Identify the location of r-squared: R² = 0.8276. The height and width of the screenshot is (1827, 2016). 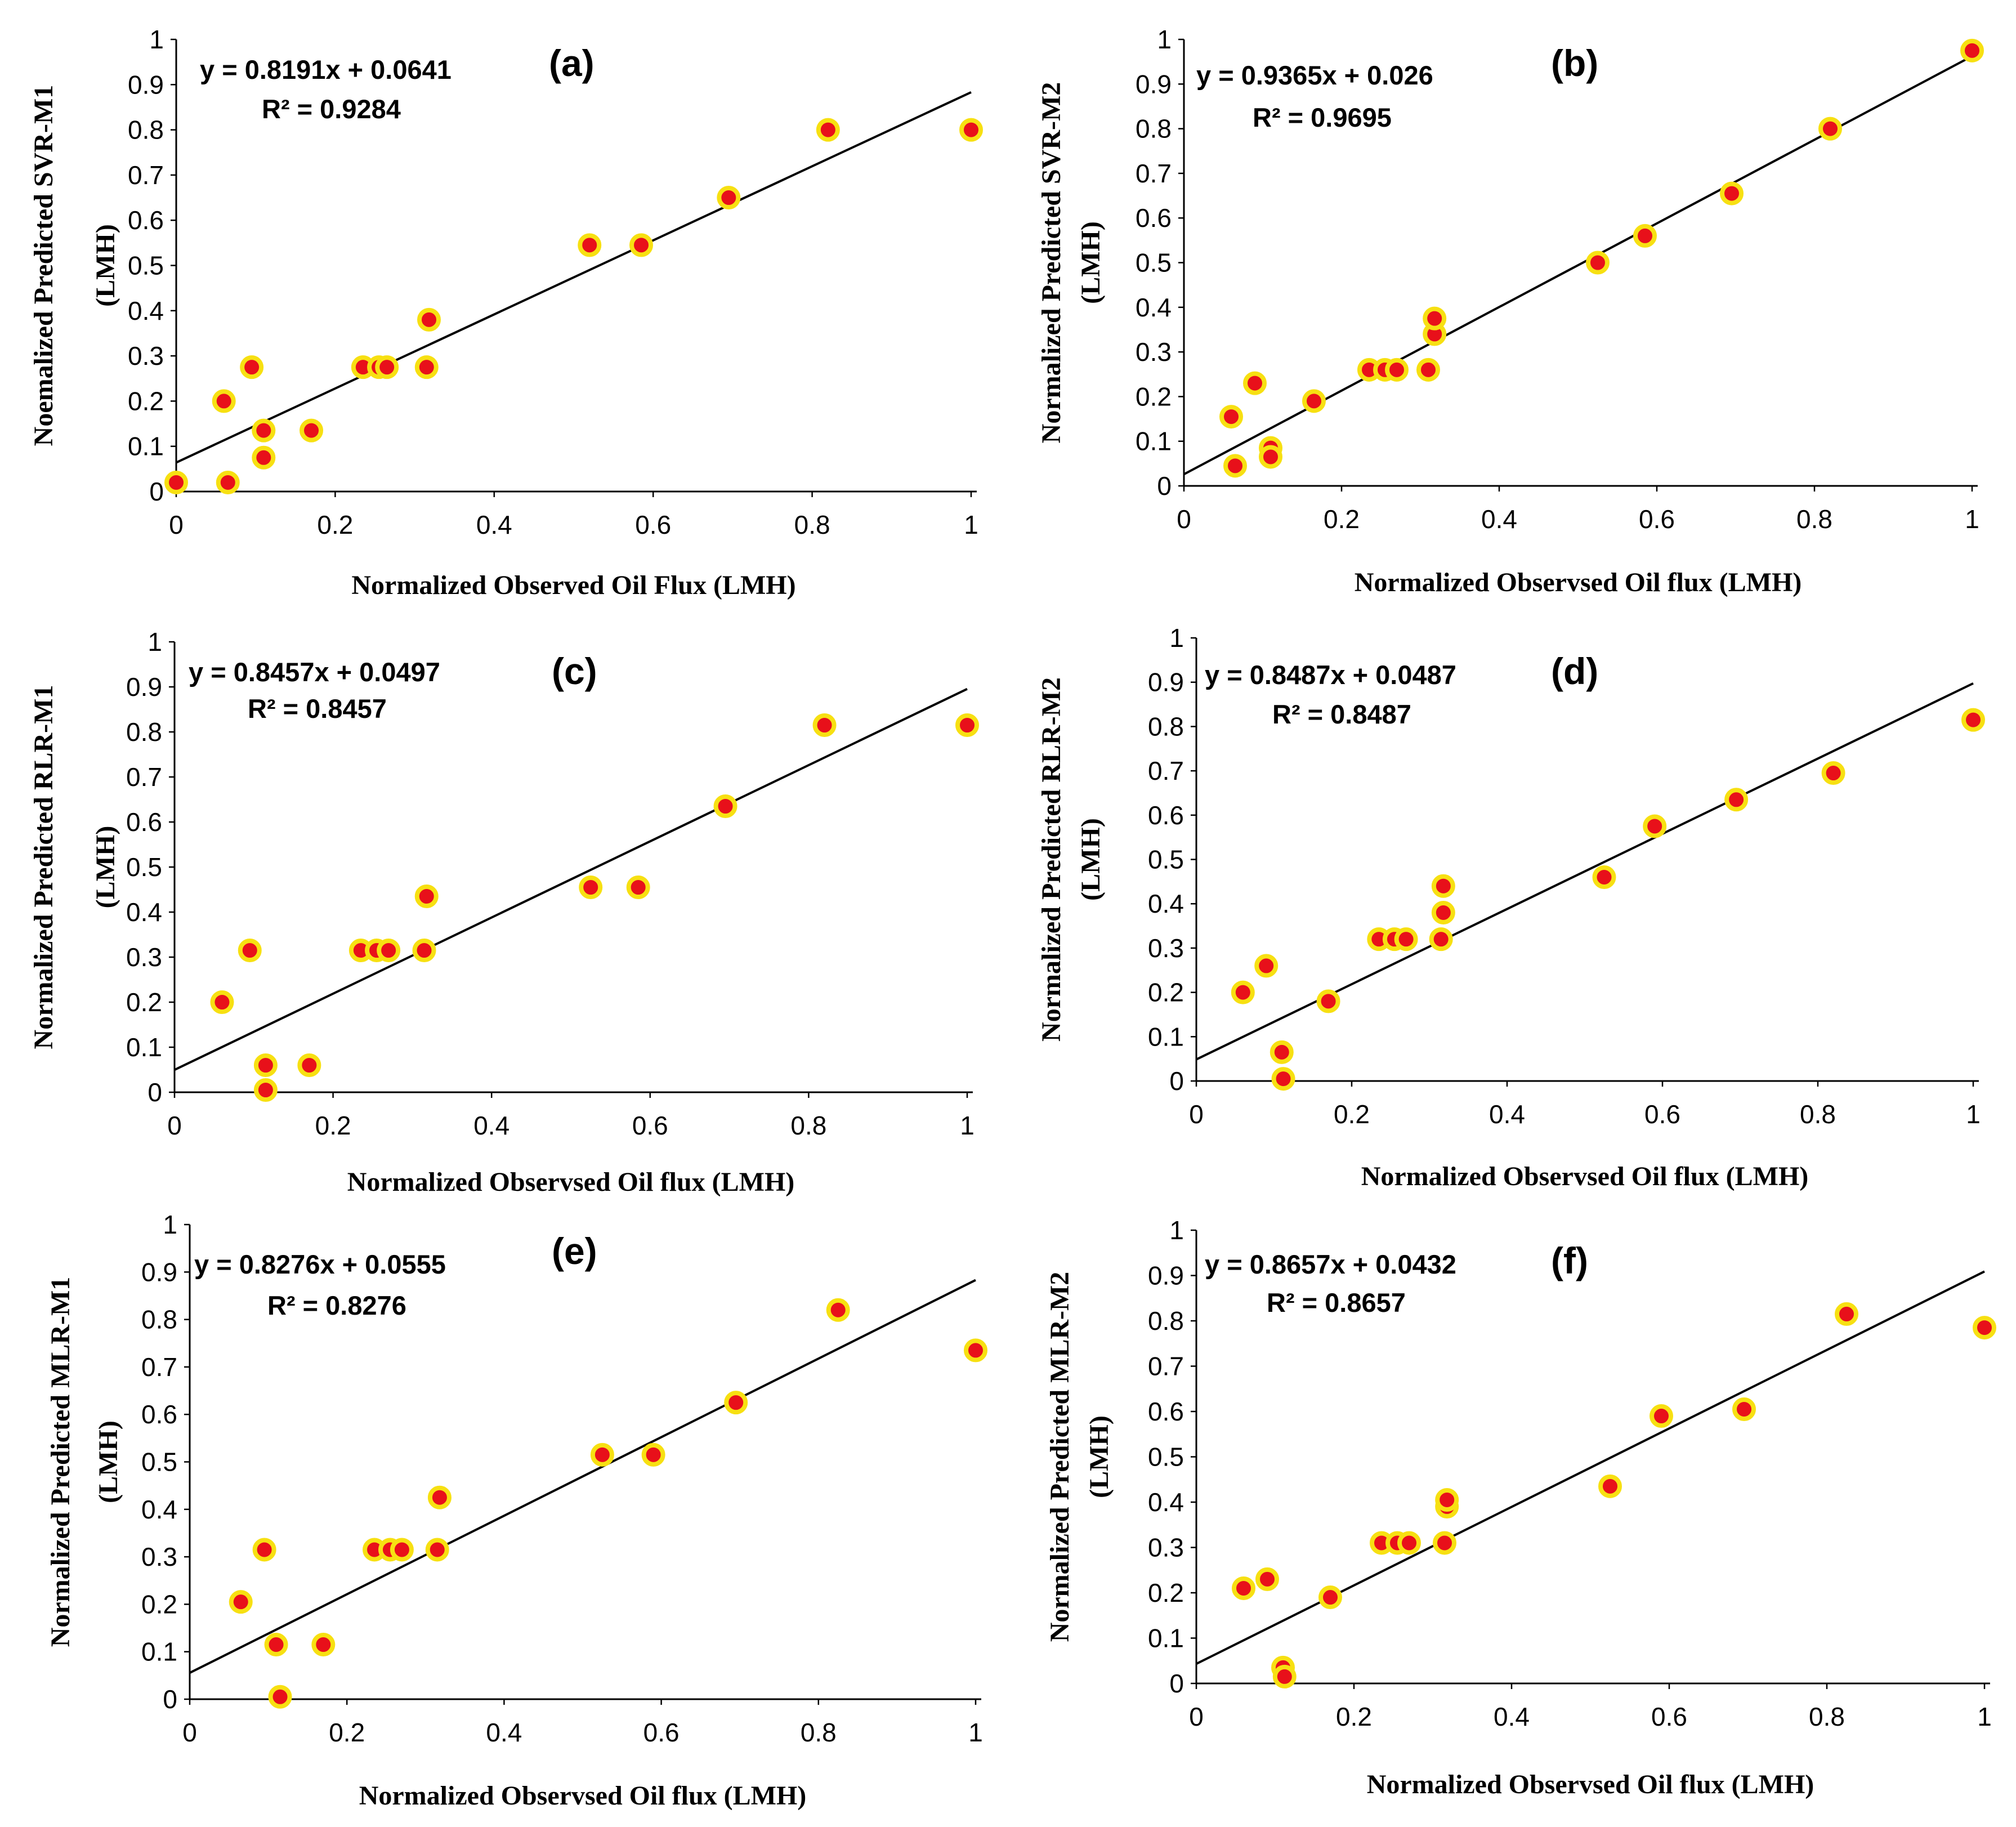
(336, 1305).